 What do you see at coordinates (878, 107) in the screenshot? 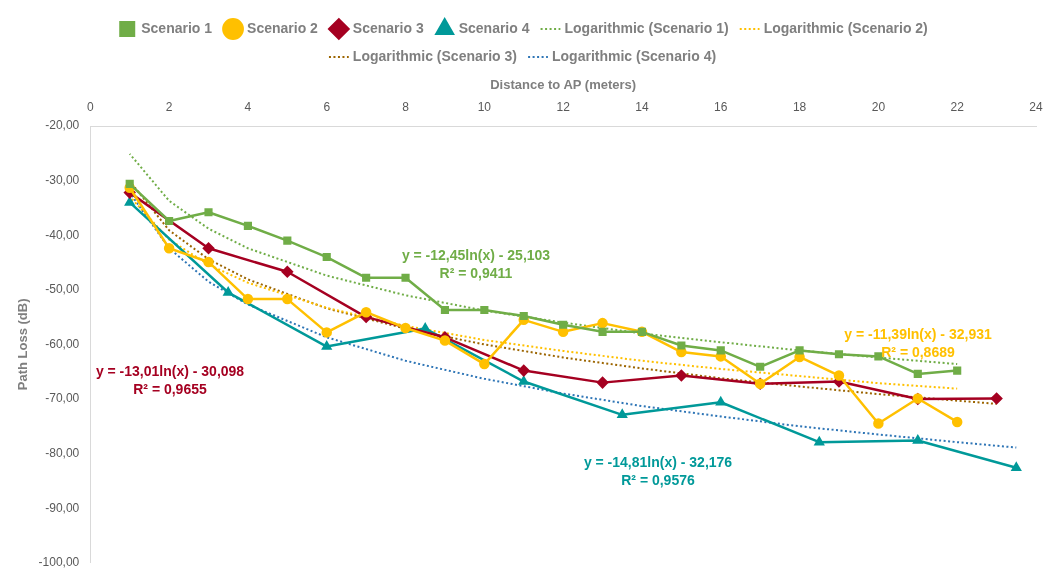
I see `x-tick-label: 20` at bounding box center [878, 107].